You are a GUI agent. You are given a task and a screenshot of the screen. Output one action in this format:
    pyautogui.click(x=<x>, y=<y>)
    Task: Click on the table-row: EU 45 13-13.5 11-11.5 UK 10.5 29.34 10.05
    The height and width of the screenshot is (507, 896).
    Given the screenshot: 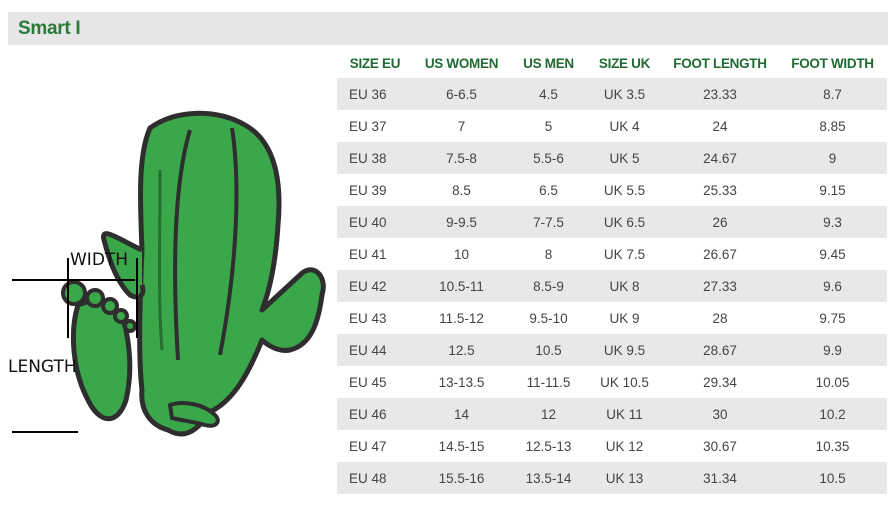 What is the action you would take?
    pyautogui.click(x=612, y=382)
    